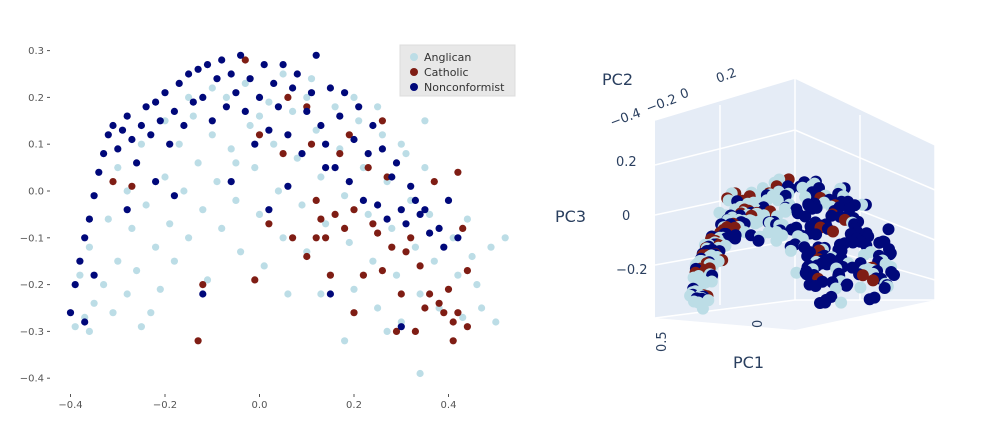 Image resolution: width=1000 pixels, height=433 pixels. What do you see at coordinates (726, 76) in the screenshot?
I see `pc2-tick-label: 0.2` at bounding box center [726, 76].